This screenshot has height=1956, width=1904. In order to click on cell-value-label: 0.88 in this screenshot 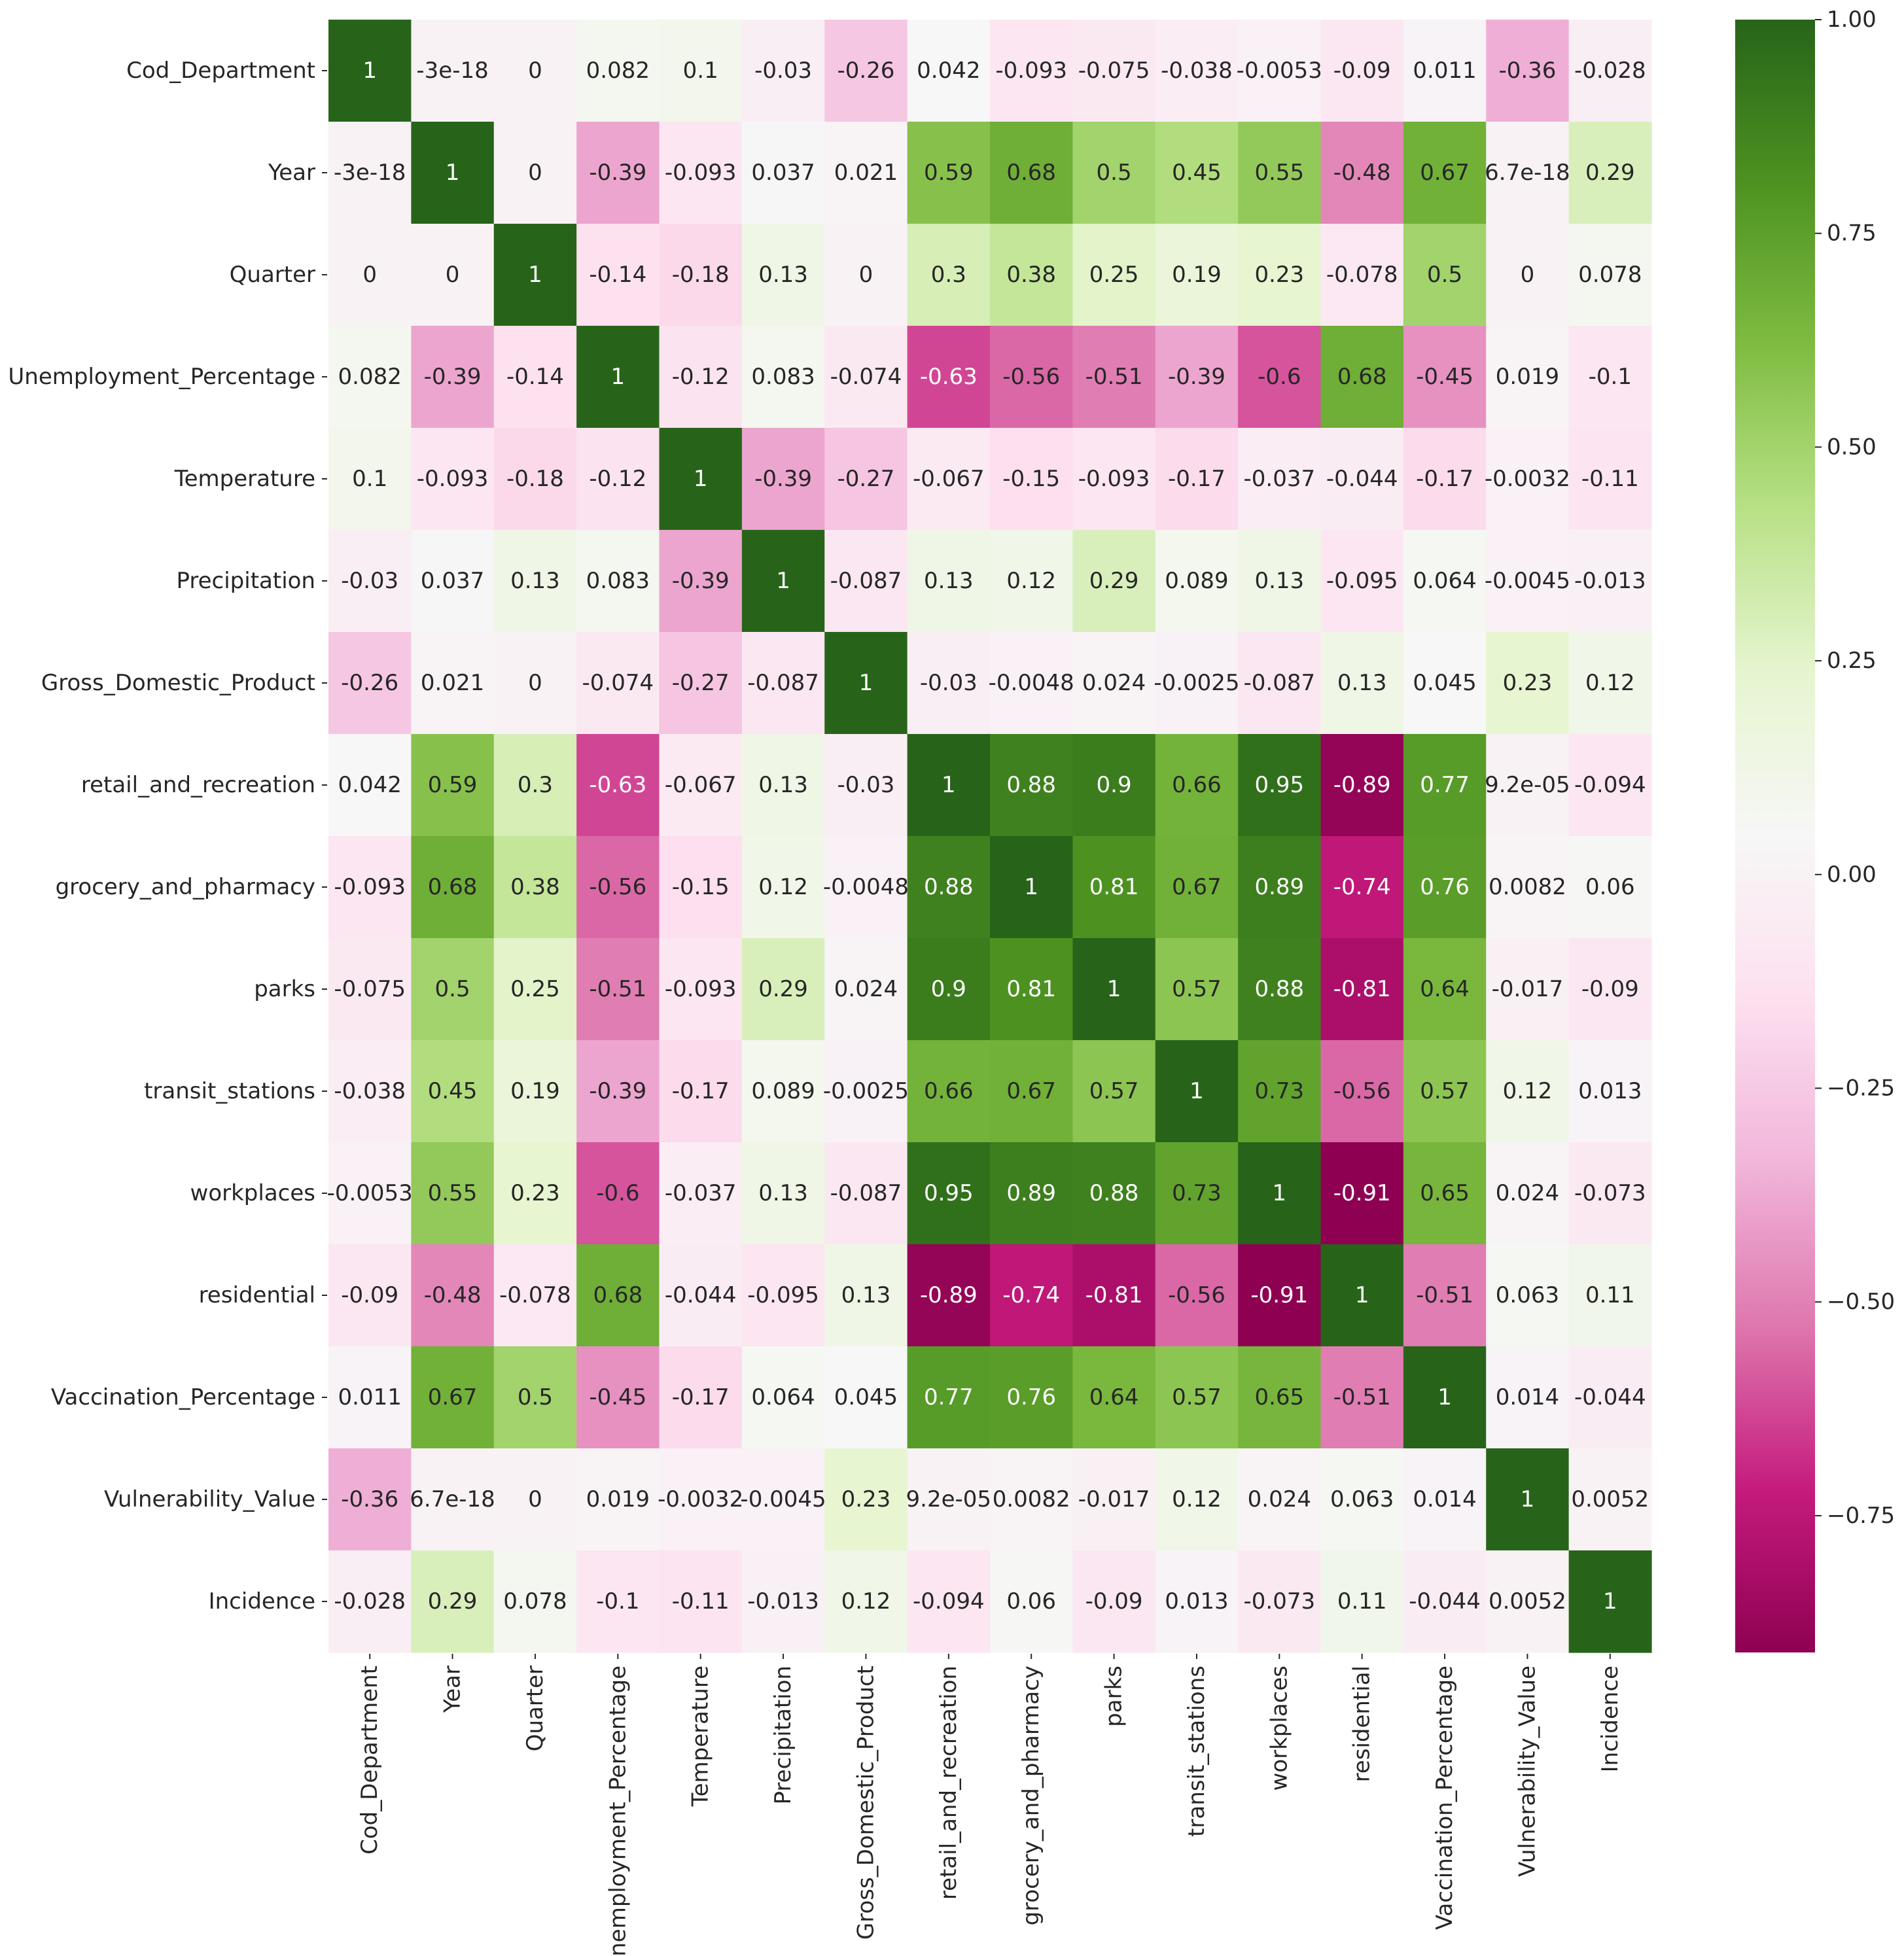, I will do `click(1279, 989)`.